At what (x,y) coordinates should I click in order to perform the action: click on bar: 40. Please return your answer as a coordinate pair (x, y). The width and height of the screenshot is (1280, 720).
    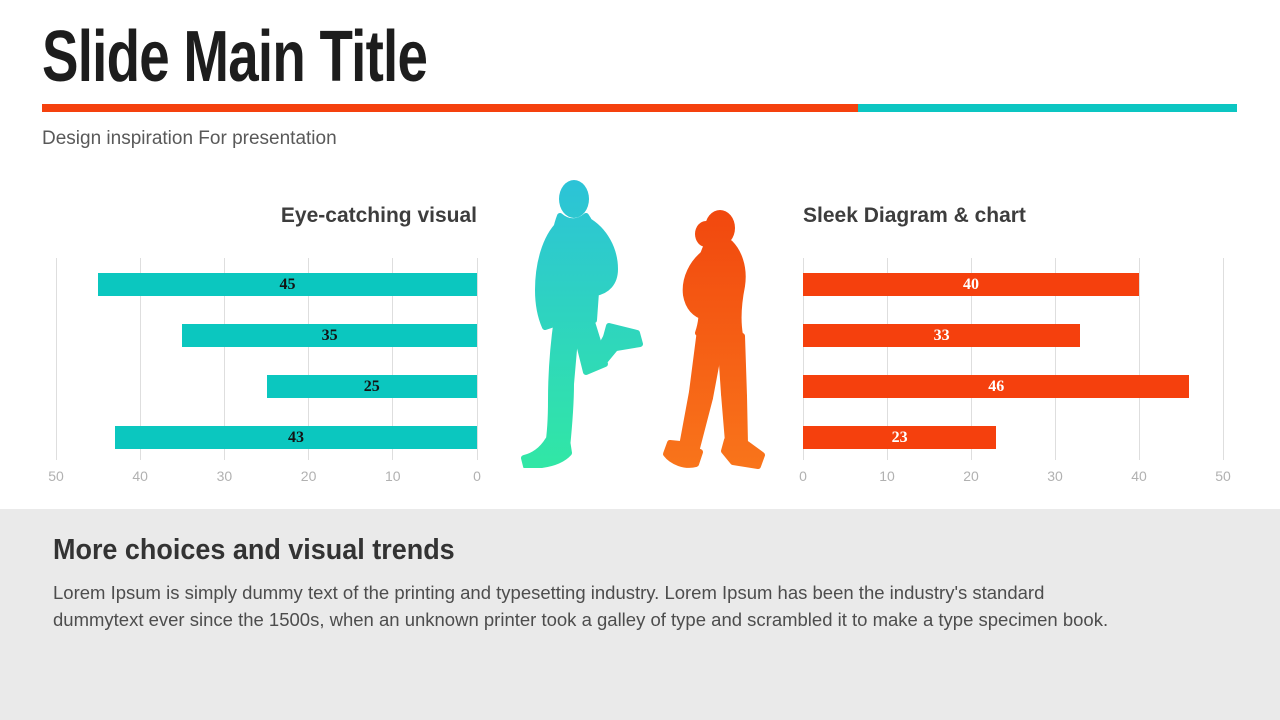
    Looking at the image, I should click on (971, 284).